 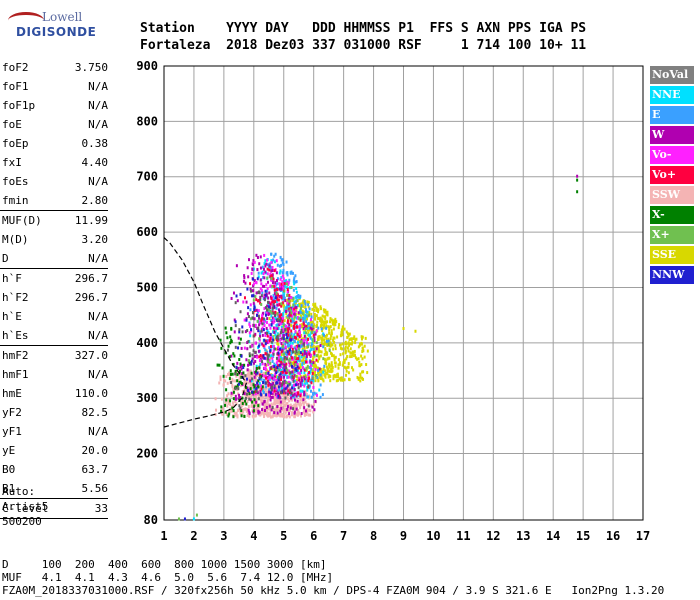 What do you see at coordinates (193, 536) in the screenshot?
I see `x-tick-label: 2` at bounding box center [193, 536].